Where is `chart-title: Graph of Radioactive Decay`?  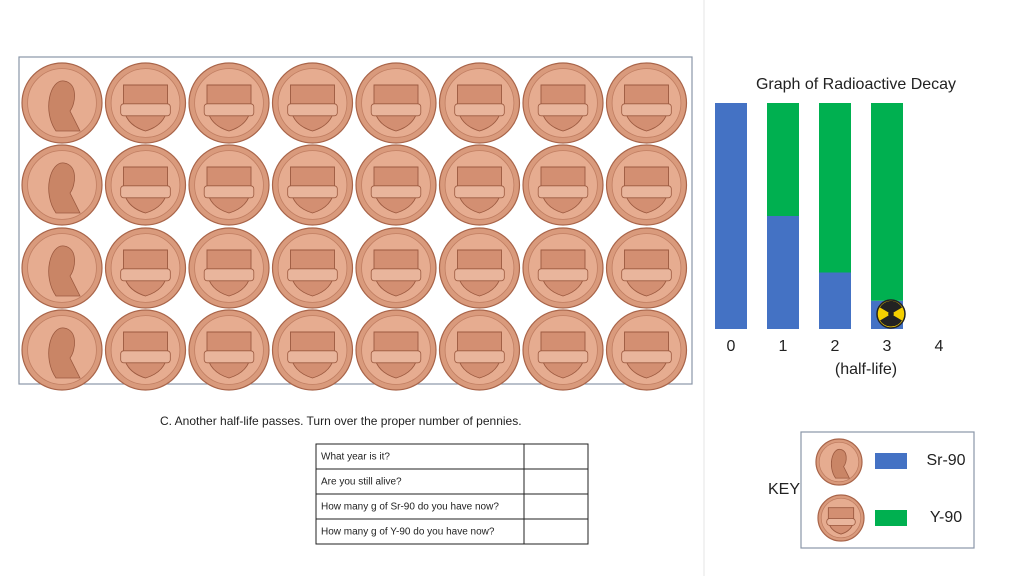 chart-title: Graph of Radioactive Decay is located at coordinates (856, 84).